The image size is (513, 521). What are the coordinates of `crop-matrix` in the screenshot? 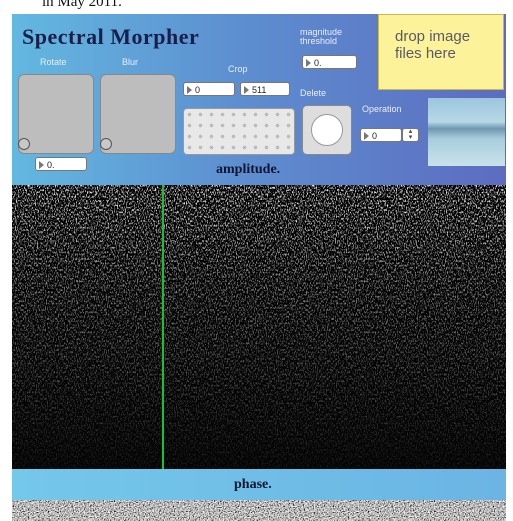 It's located at (239, 131).